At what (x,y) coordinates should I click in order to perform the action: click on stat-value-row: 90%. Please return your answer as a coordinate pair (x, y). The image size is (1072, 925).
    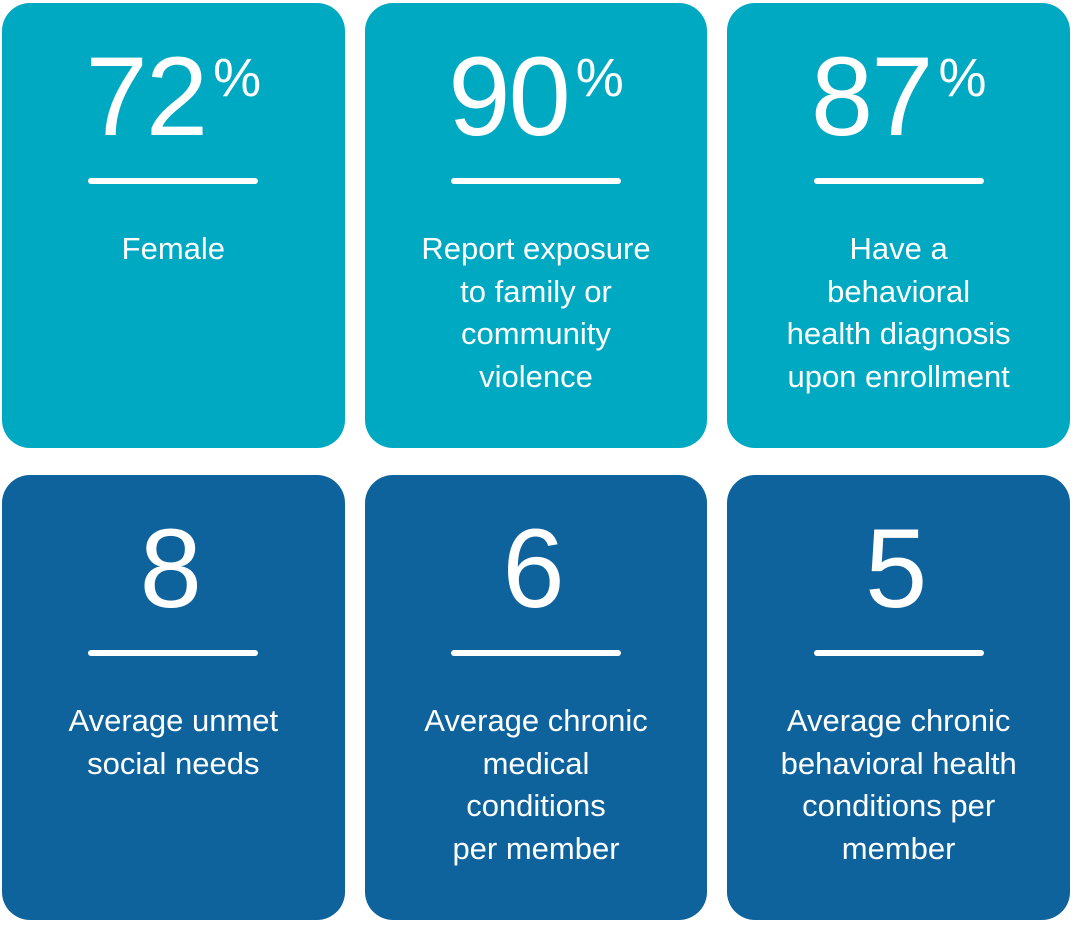
    Looking at the image, I should click on (536, 97).